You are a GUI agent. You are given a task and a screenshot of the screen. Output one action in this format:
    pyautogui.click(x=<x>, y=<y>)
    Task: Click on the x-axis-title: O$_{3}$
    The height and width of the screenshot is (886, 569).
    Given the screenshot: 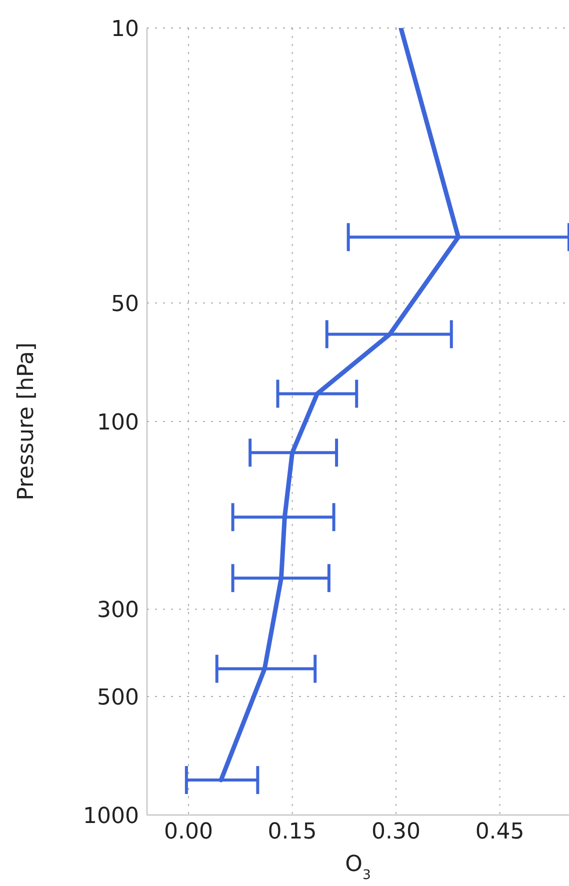 What is the action you would take?
    pyautogui.click(x=358, y=867)
    